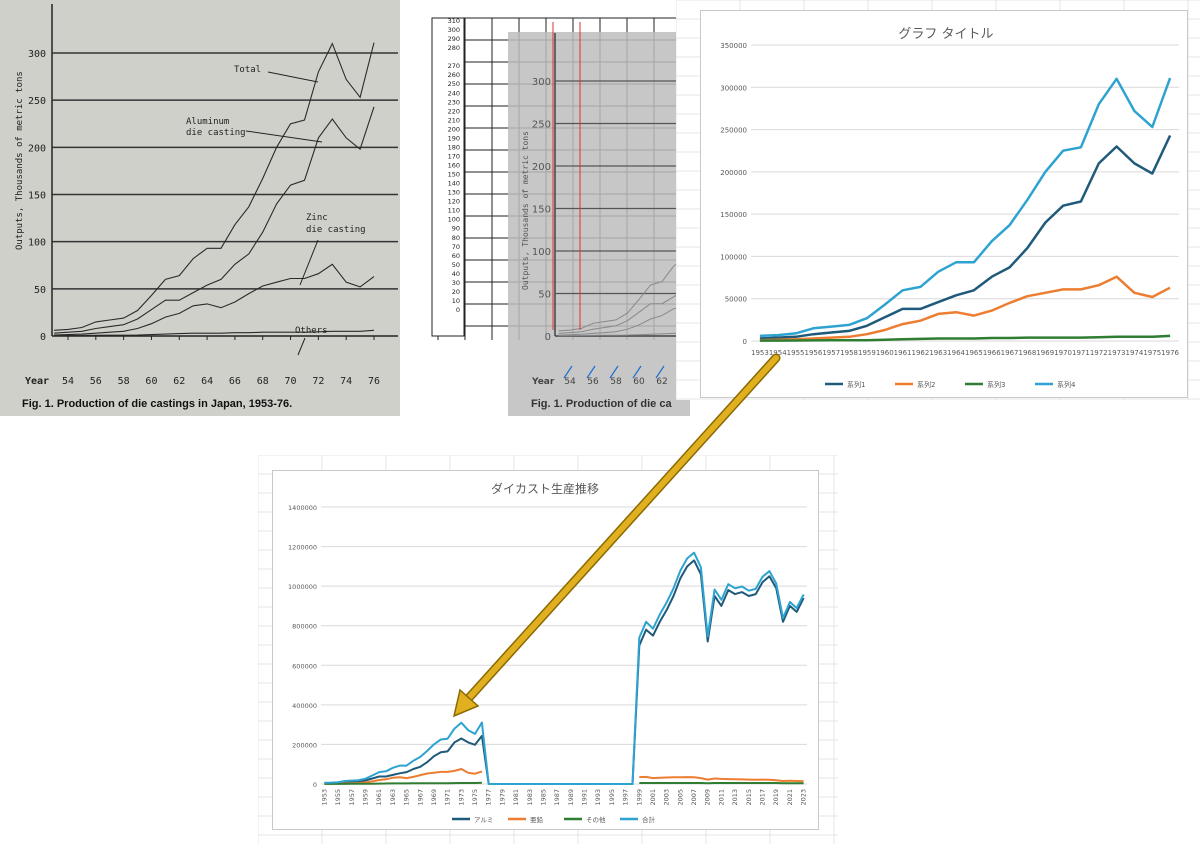 This screenshot has height=848, width=1200. Describe the element at coordinates (454, 30) in the screenshot. I see `ladder-label: 300` at that location.